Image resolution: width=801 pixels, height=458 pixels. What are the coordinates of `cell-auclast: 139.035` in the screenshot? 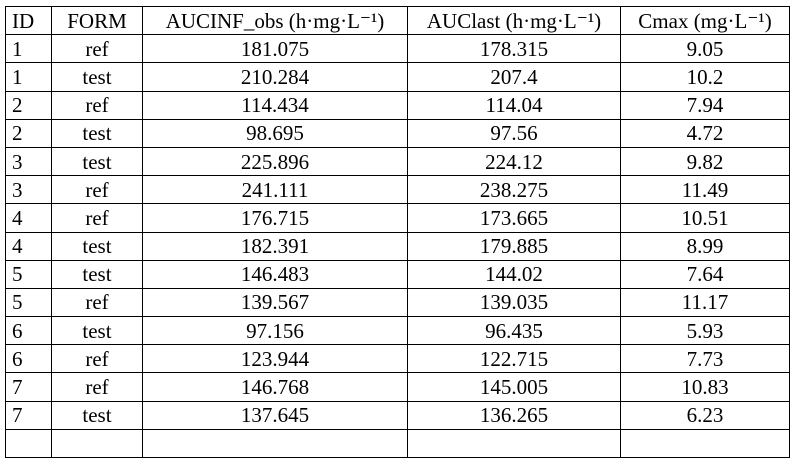 It's located at (514, 302).